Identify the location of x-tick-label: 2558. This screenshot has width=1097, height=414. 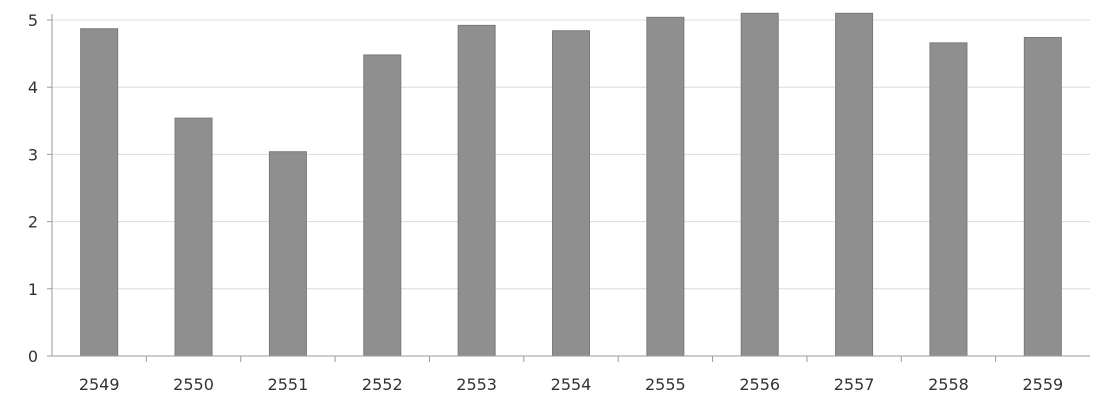
(948, 384).